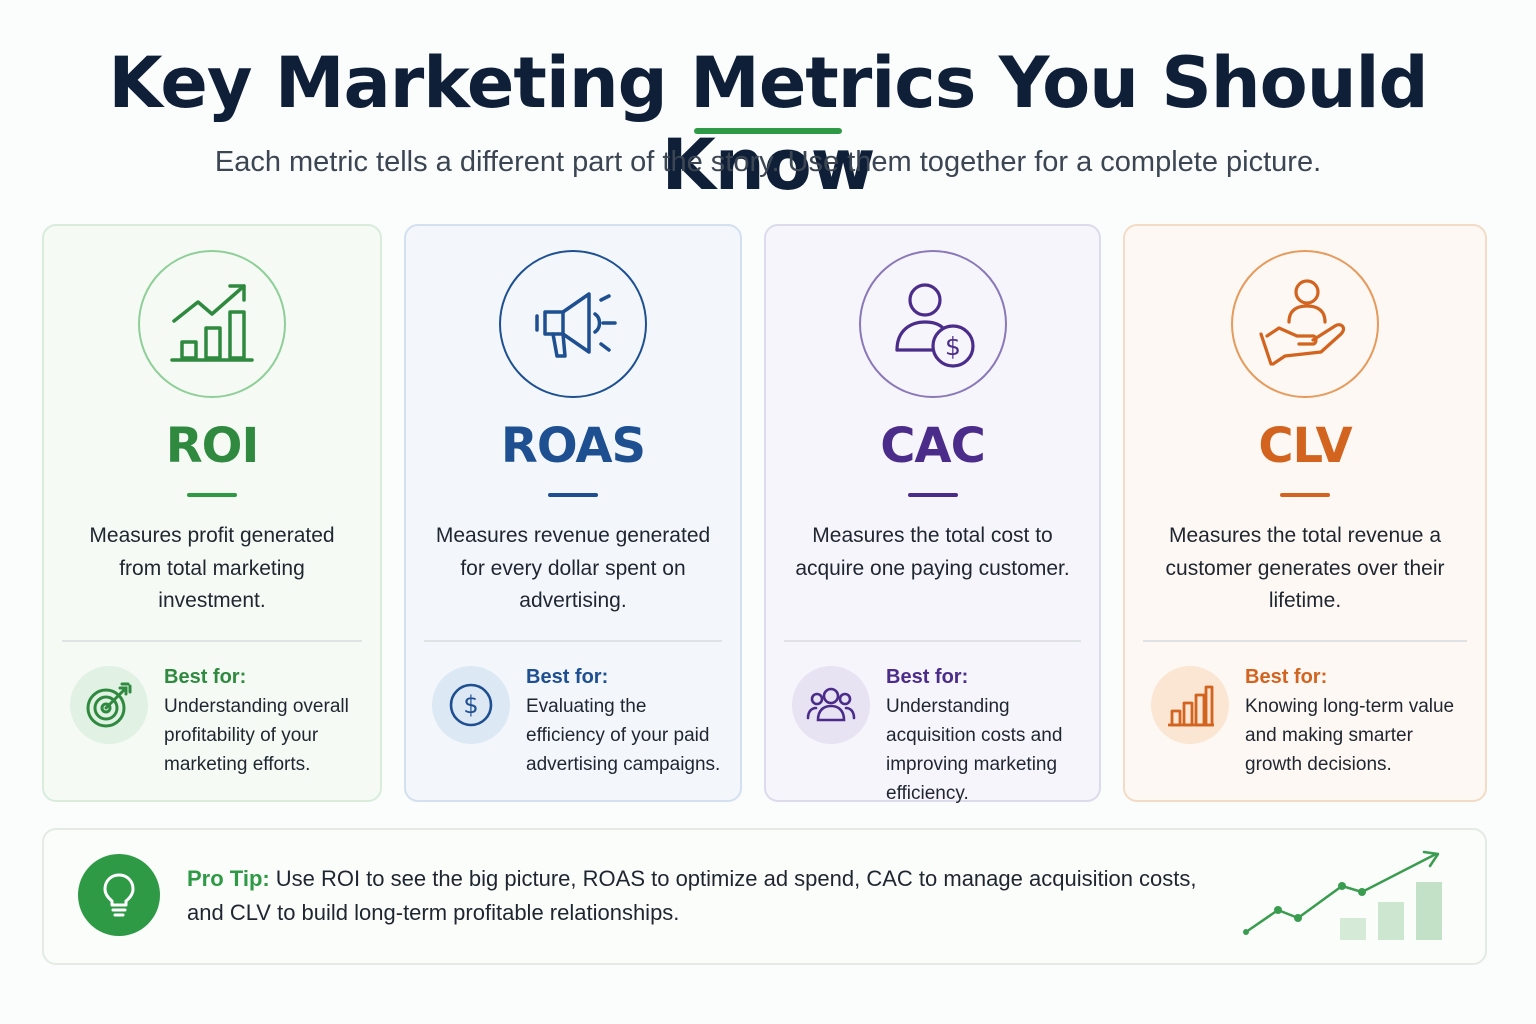  Describe the element at coordinates (212, 324) in the screenshot. I see `growth-chart-icon` at that location.